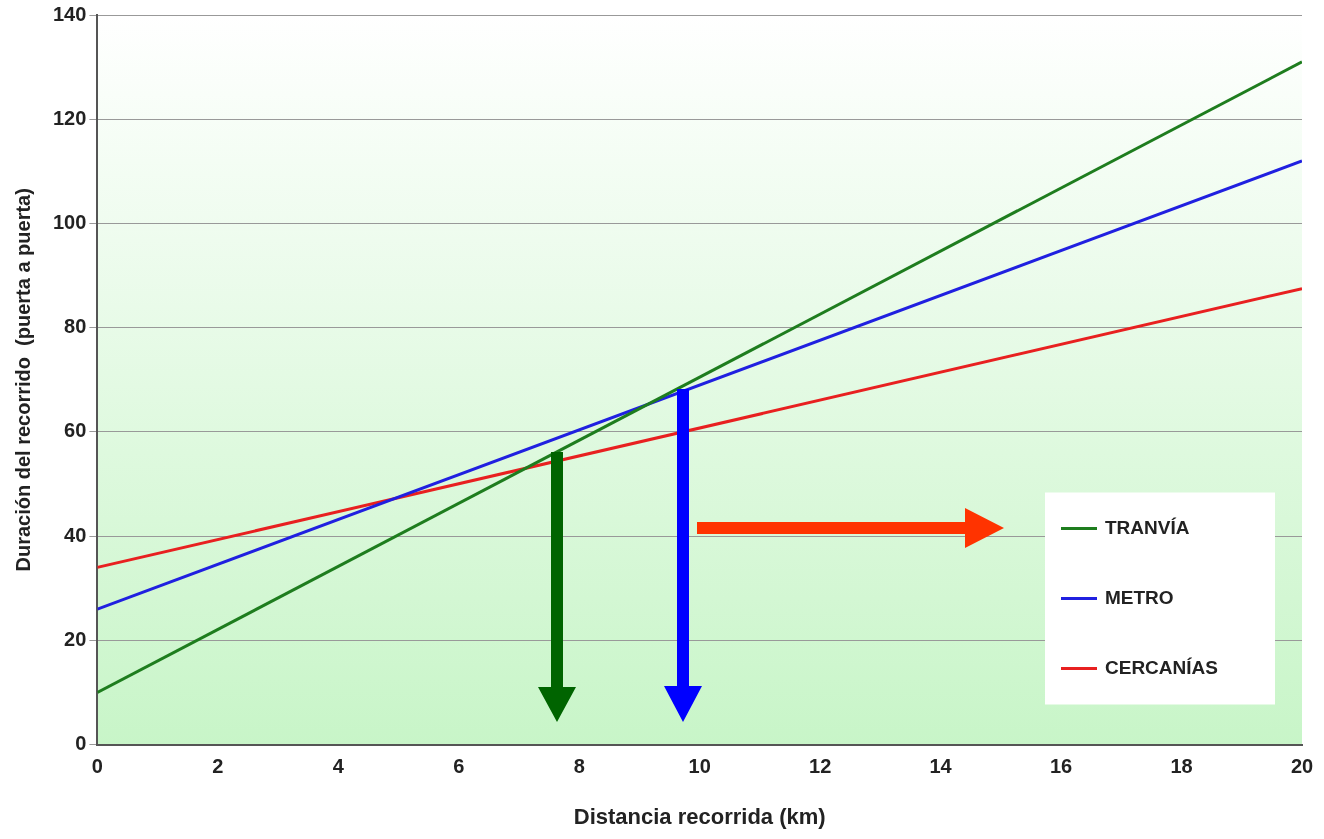  What do you see at coordinates (75, 638) in the screenshot?
I see `y-tick-label: 20` at bounding box center [75, 638].